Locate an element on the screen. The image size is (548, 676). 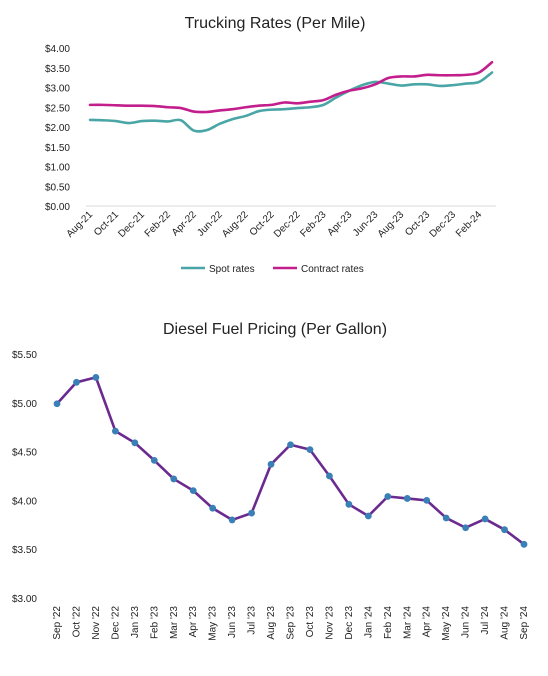
x-tick-label: Oct '22 is located at coordinates (76, 622).